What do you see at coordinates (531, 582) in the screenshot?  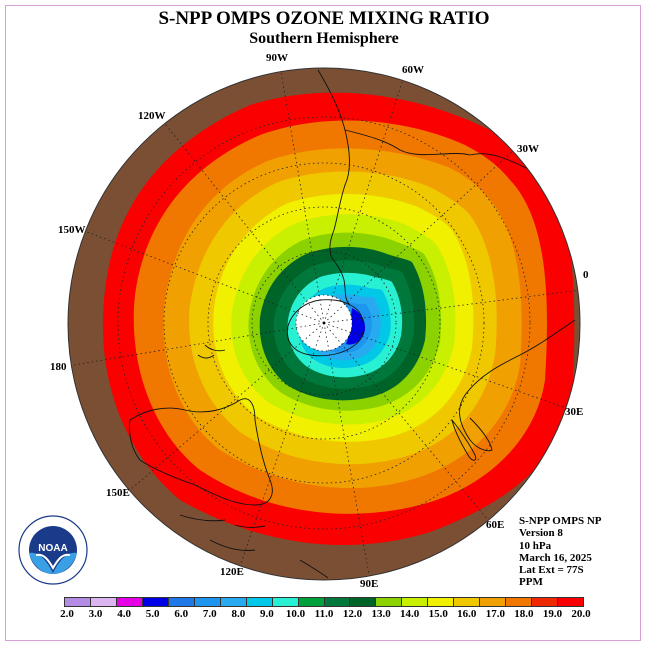 I see `info-units: PPM` at bounding box center [531, 582].